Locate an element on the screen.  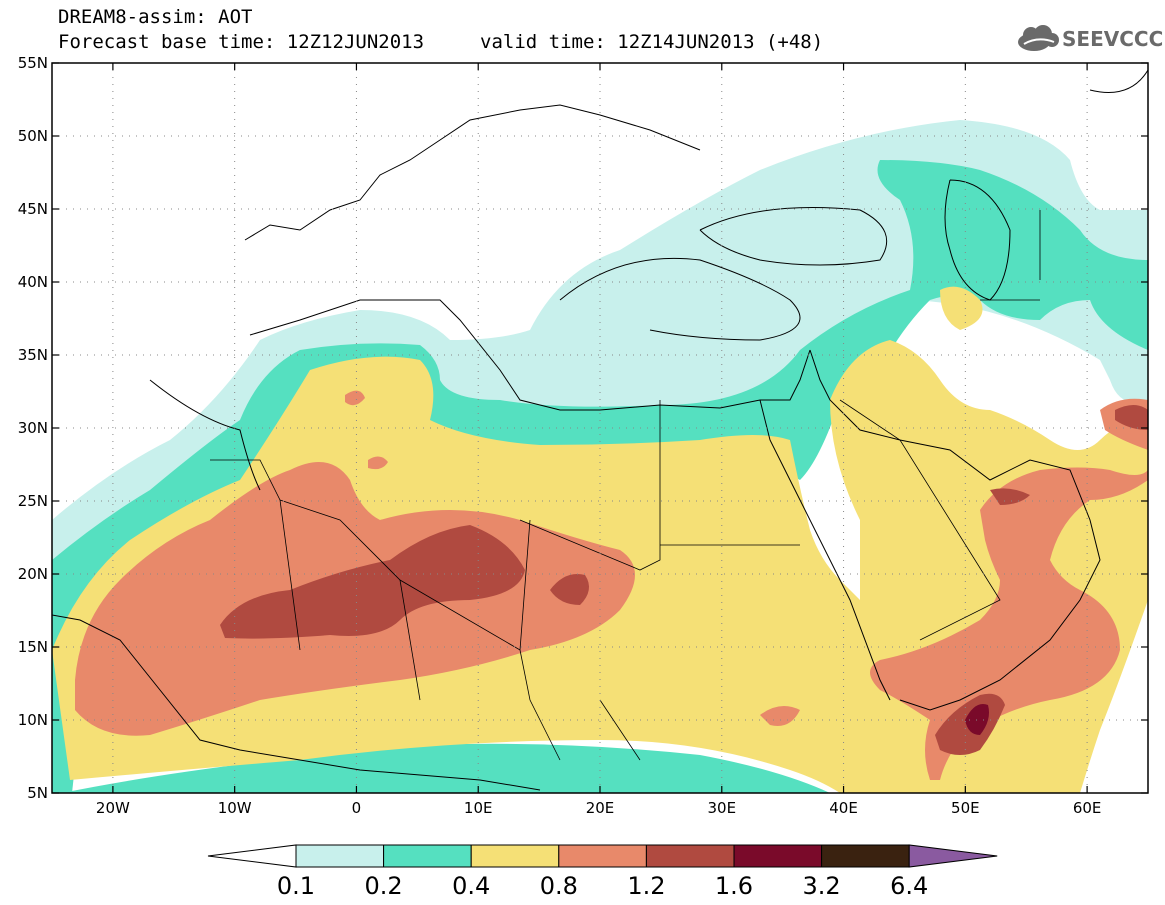
seevccc-logo is located at coordinates (1038, 38).